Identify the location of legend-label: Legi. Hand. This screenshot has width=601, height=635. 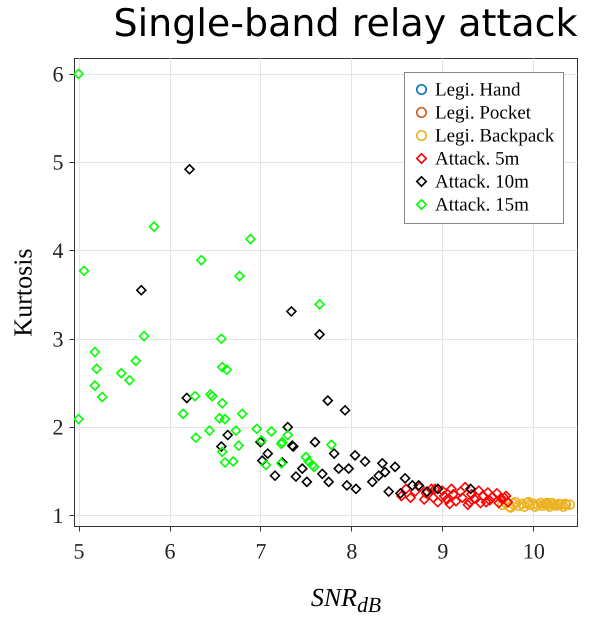
(478, 90).